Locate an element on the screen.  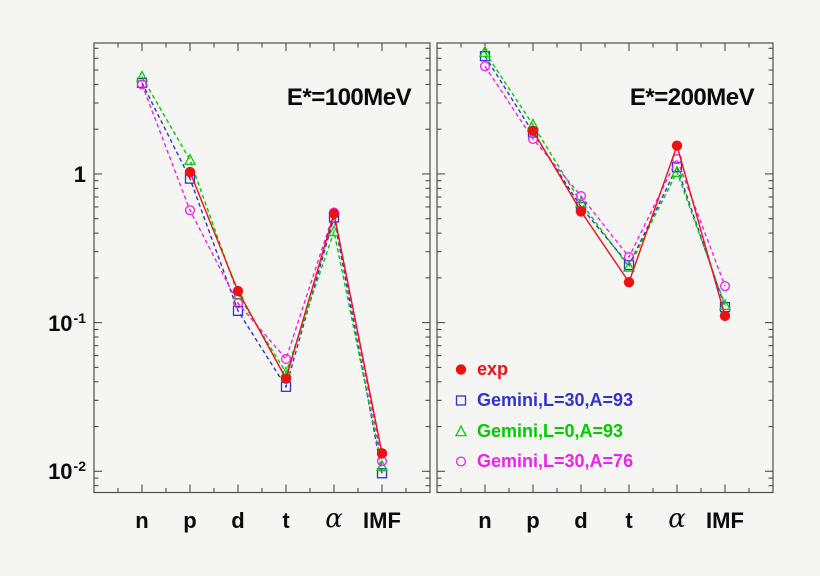
legend-item-gemini-l-30-a-76: Gemini,L=30,A=76 is located at coordinates (543, 461).